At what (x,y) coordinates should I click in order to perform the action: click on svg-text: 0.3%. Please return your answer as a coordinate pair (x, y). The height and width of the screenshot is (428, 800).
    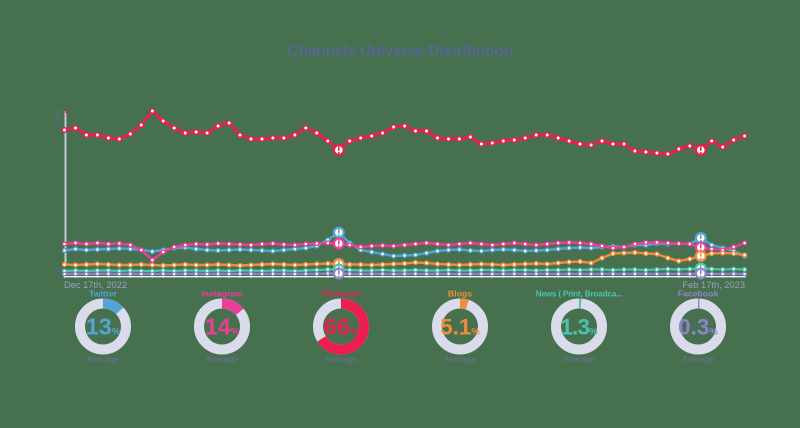
    Looking at the image, I should click on (698, 327).